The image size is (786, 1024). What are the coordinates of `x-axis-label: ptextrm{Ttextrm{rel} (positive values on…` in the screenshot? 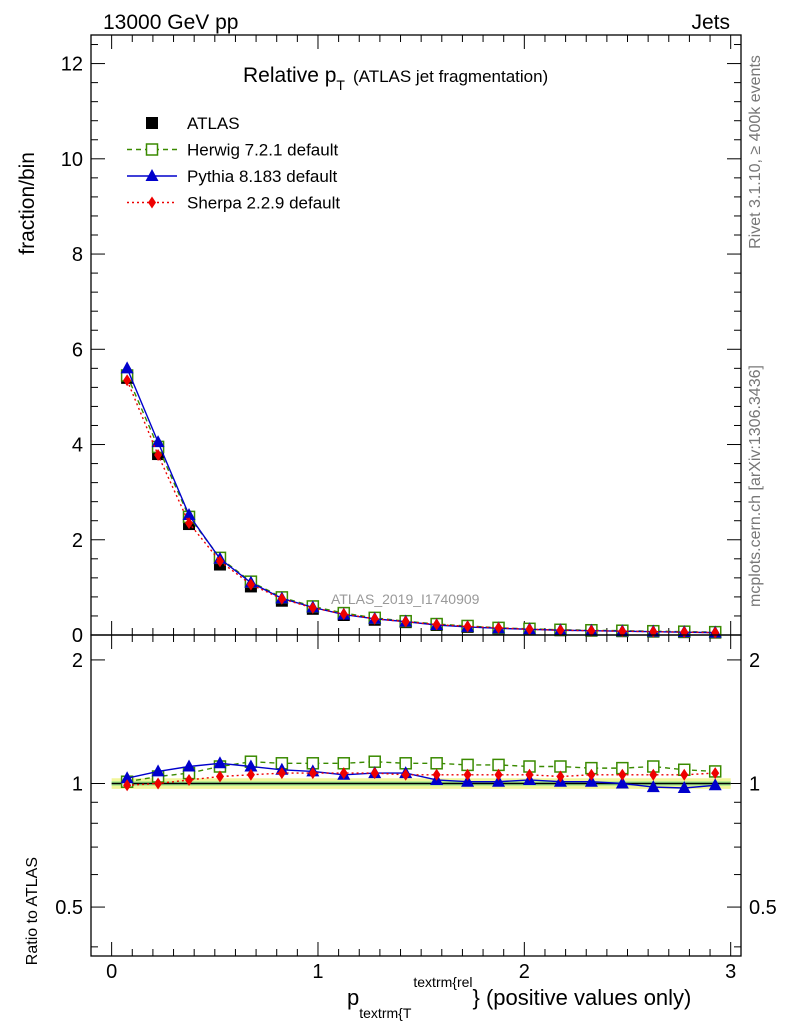 It's located at (519, 997).